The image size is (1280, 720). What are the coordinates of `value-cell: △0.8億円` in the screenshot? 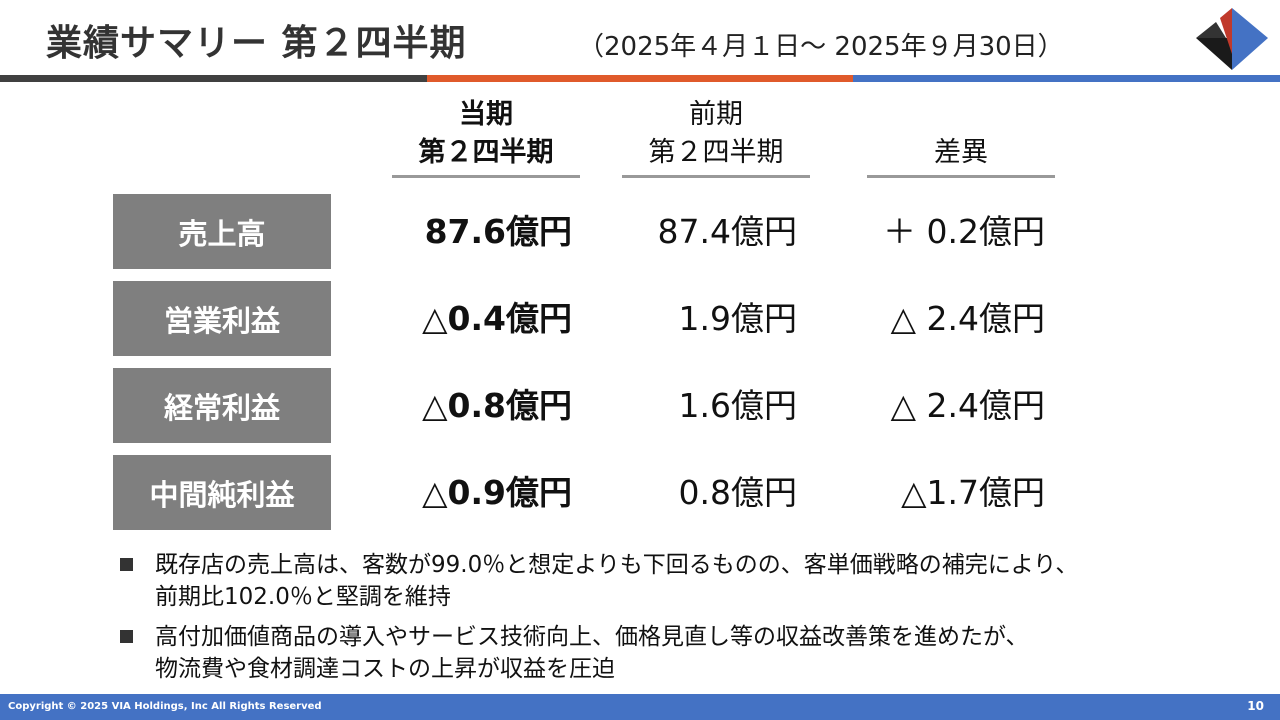 It's located at (497, 405).